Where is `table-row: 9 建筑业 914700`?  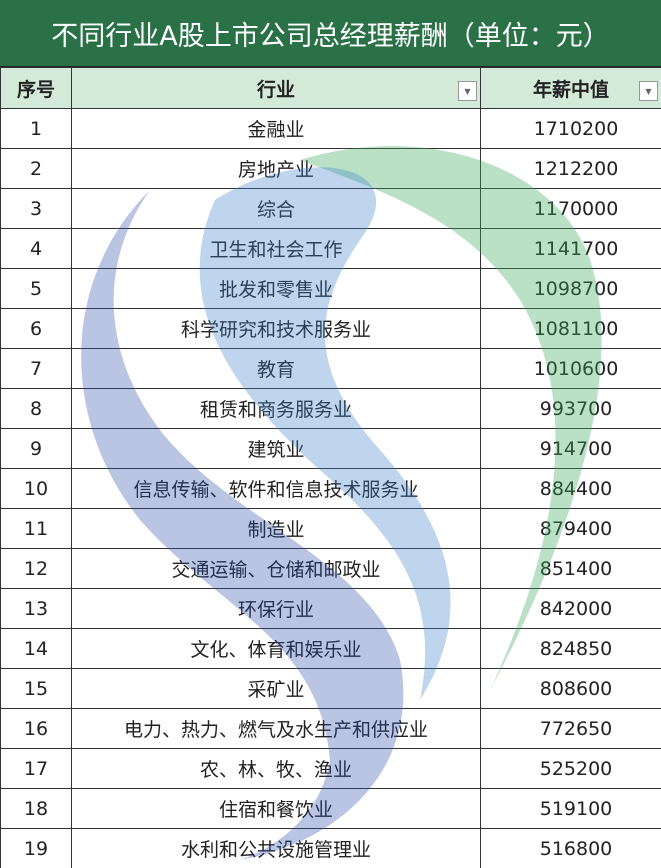
table-row: 9 建筑业 914700 is located at coordinates (330, 448).